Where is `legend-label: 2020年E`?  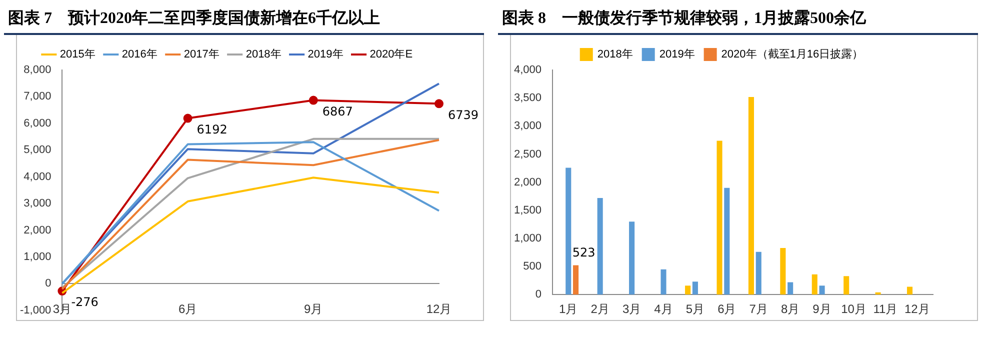
legend-label: 2020年E is located at coordinates (391, 54).